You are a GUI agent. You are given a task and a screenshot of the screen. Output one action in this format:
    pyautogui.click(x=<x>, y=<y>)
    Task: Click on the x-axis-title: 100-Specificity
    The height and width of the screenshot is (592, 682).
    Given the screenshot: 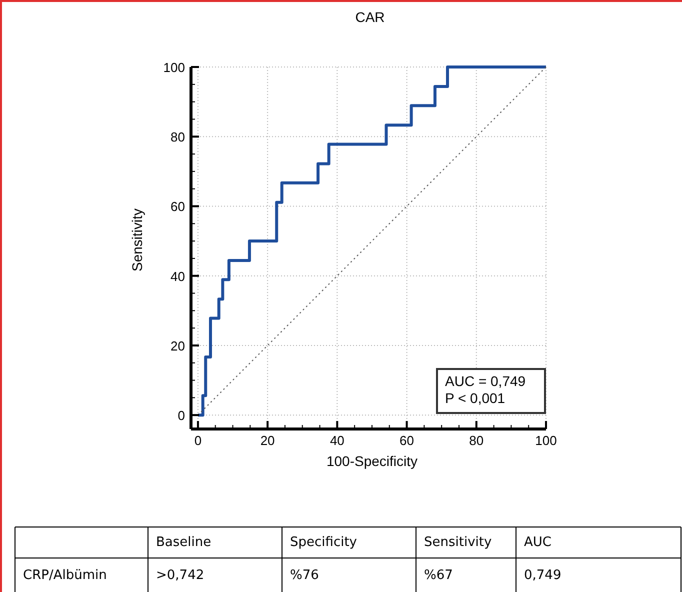 What is the action you would take?
    pyautogui.click(x=372, y=461)
    